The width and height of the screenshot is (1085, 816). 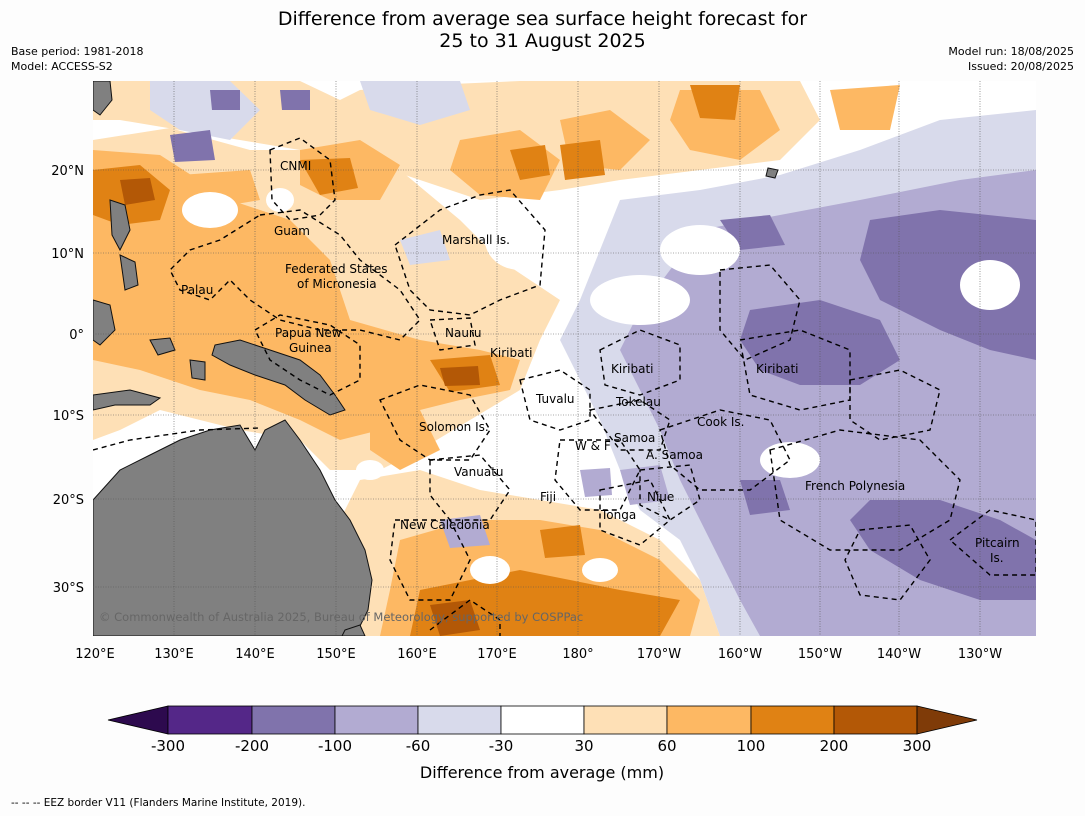 I want to click on hawaii-land, so click(x=772, y=173).